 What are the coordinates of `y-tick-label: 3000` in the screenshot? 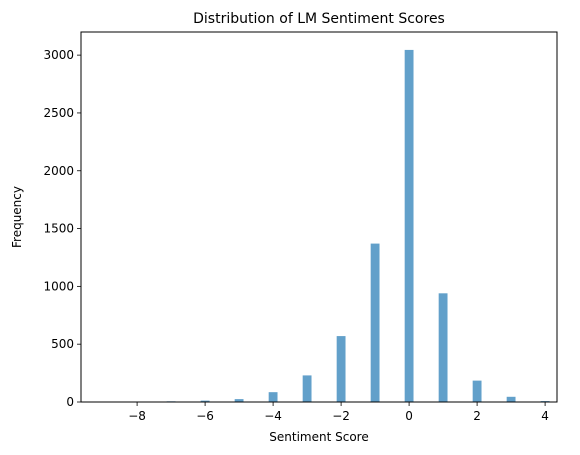 It's located at (58, 55).